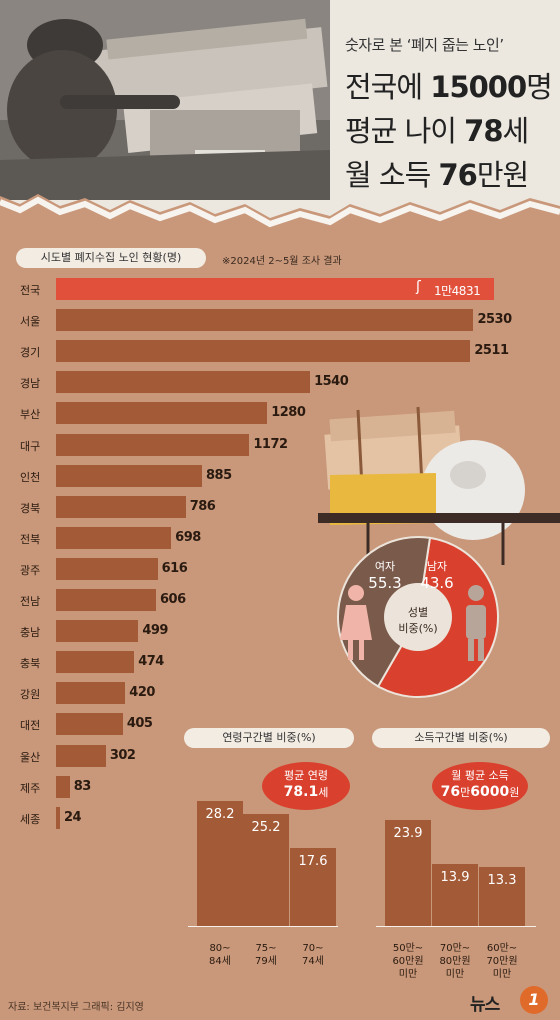 This screenshot has width=560, height=1020. I want to click on gender-pie-illustration, so click(439, 552).